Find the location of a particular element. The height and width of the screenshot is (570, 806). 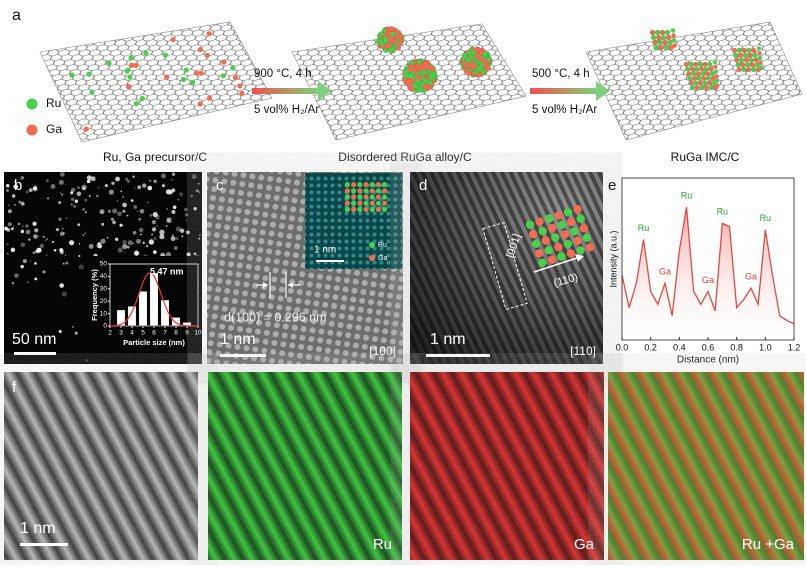

atom-model is located at coordinates (366, 197).